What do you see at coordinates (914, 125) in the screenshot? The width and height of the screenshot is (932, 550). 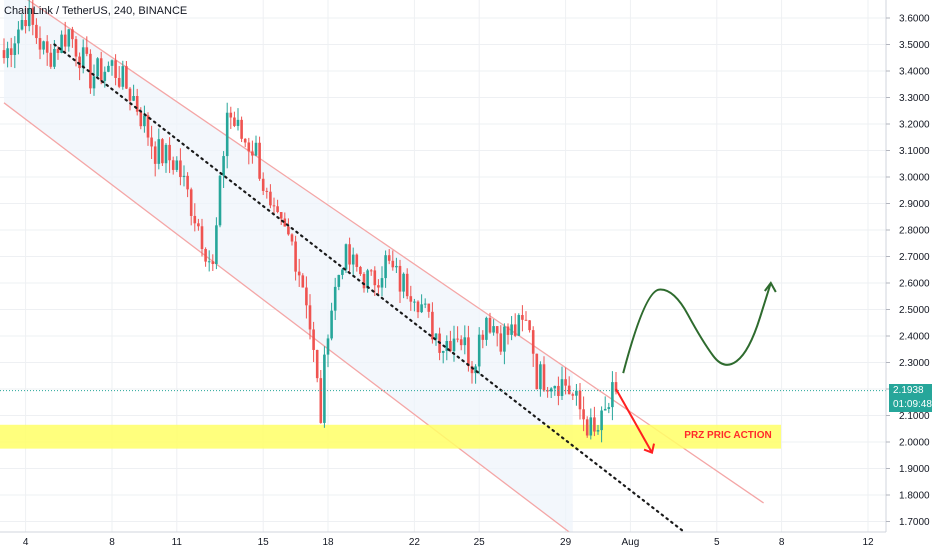 I see `y-tick-label: 3.2000` at bounding box center [914, 125].